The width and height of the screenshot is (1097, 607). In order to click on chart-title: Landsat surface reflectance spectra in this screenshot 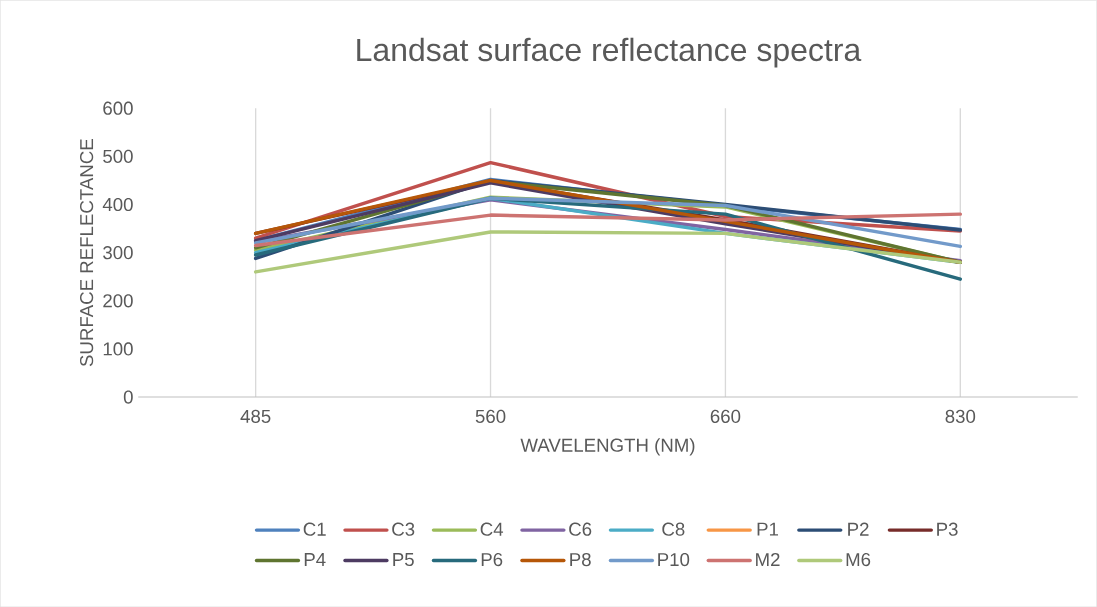, I will do `click(609, 52)`.